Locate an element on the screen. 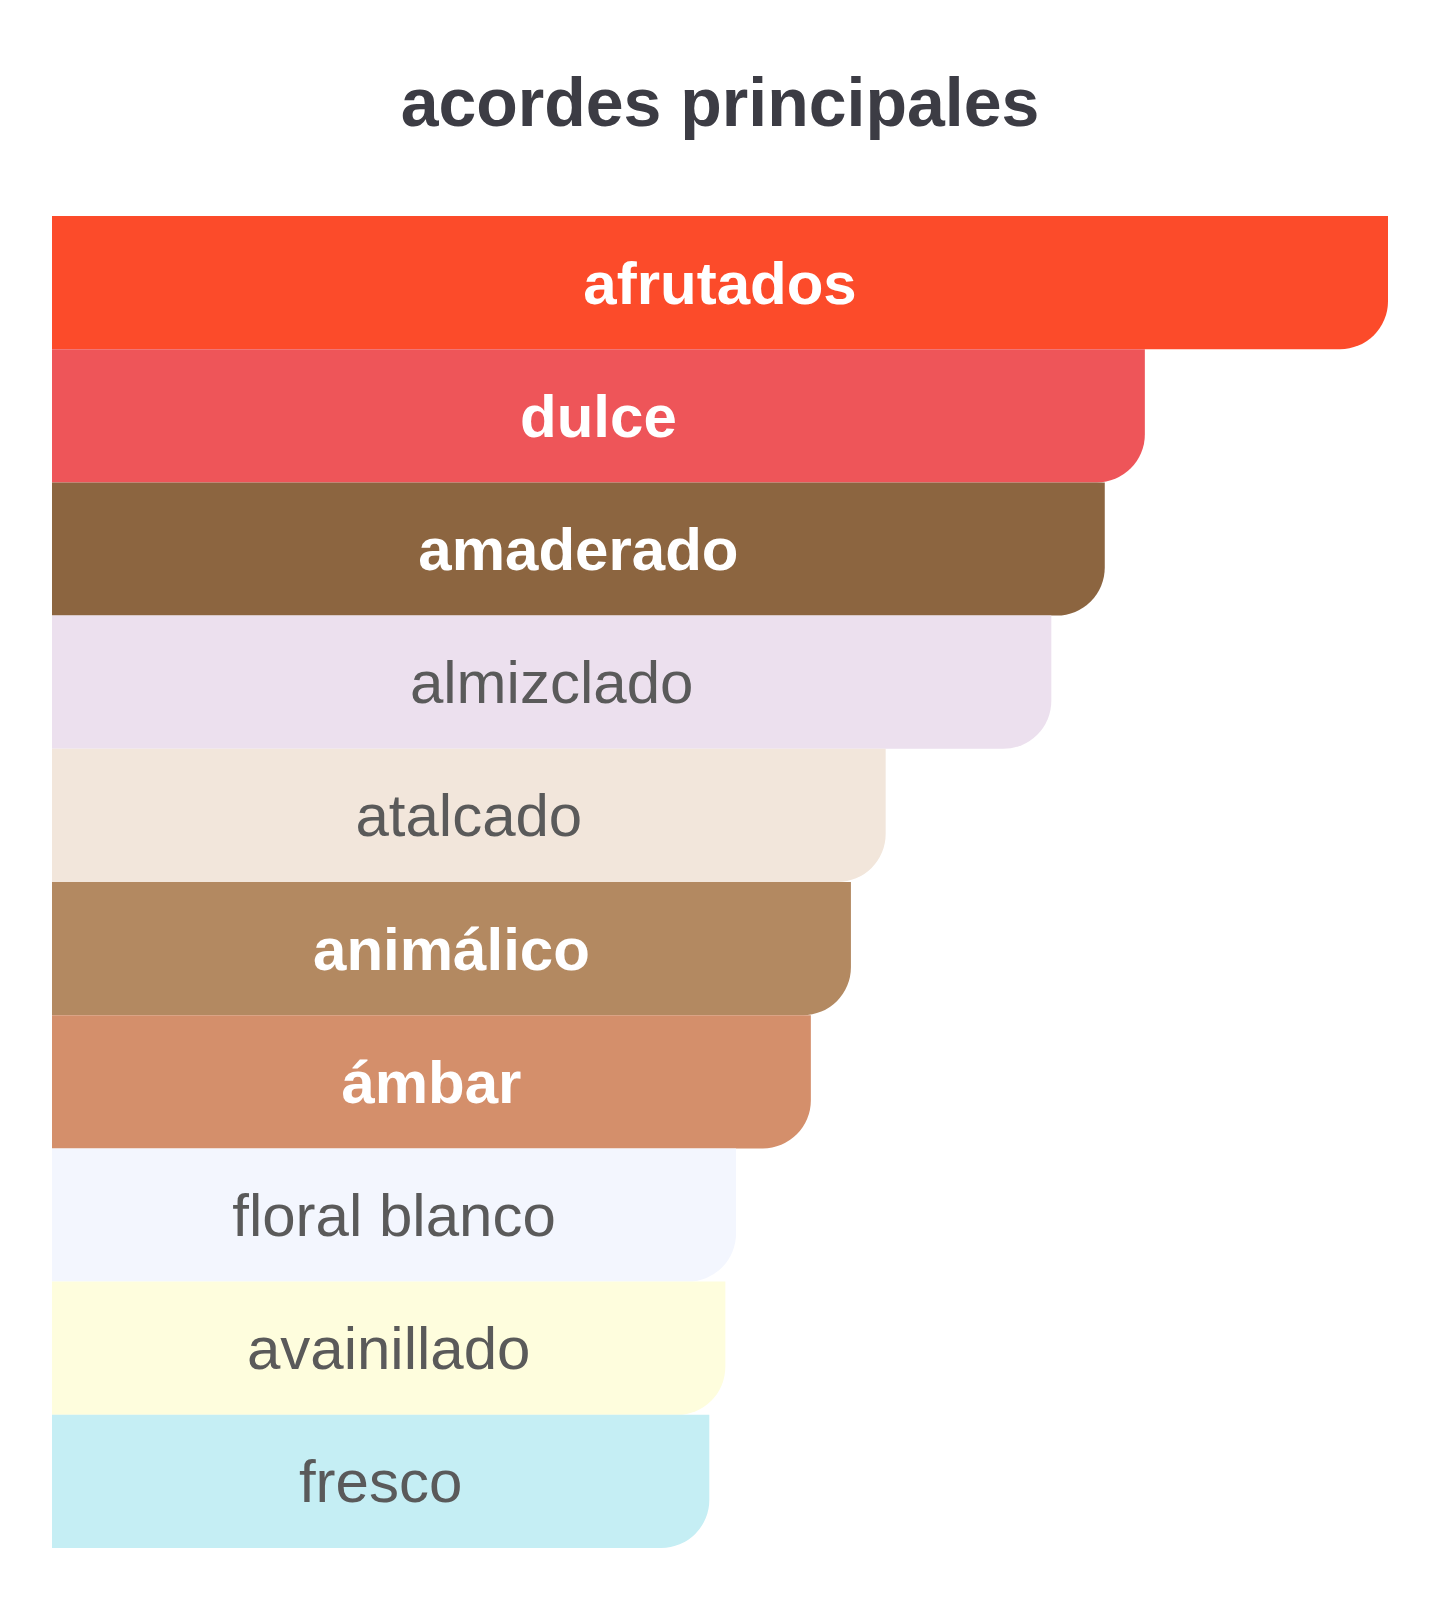 This screenshot has width=1440, height=1606. y-tick-label: almizclado is located at coordinates (551, 683).